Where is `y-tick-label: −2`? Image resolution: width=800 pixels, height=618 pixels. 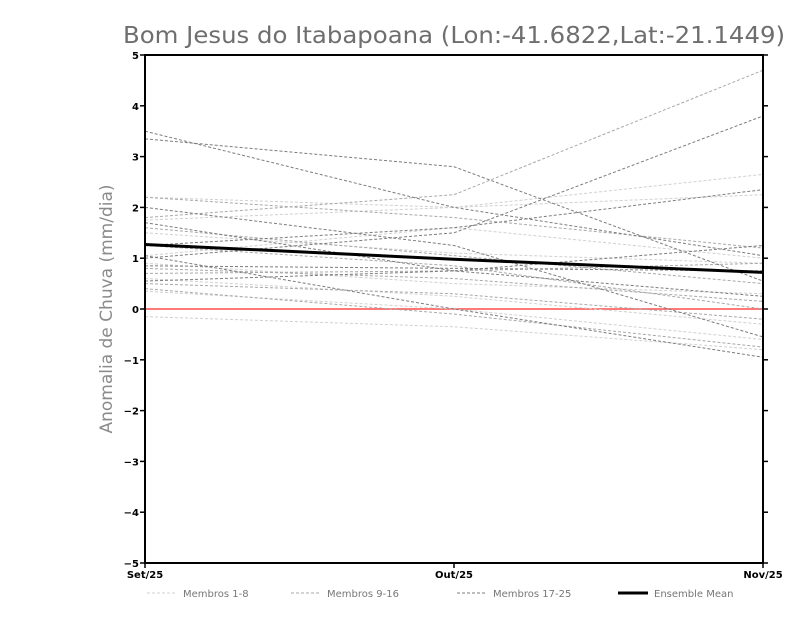 y-tick-label: −2 is located at coordinates (131, 412).